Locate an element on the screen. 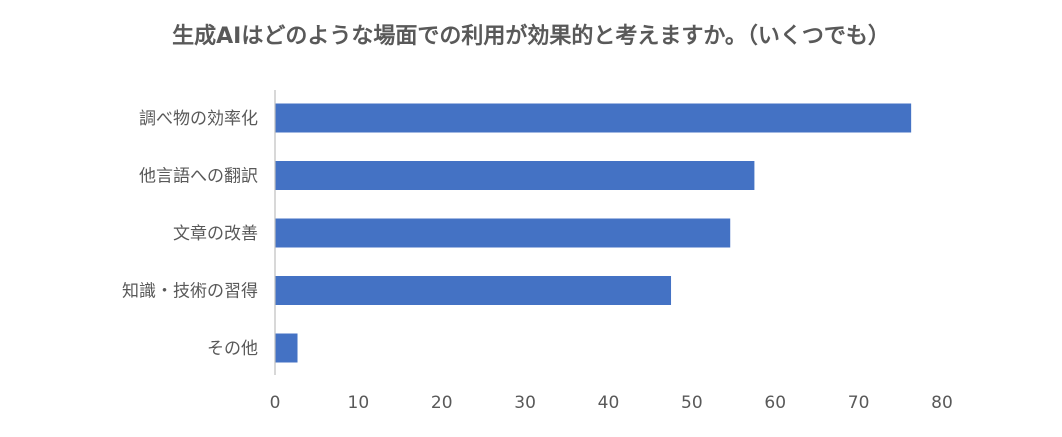 This screenshot has height=437, width=1062. x-tick-label: 40 is located at coordinates (609, 403).